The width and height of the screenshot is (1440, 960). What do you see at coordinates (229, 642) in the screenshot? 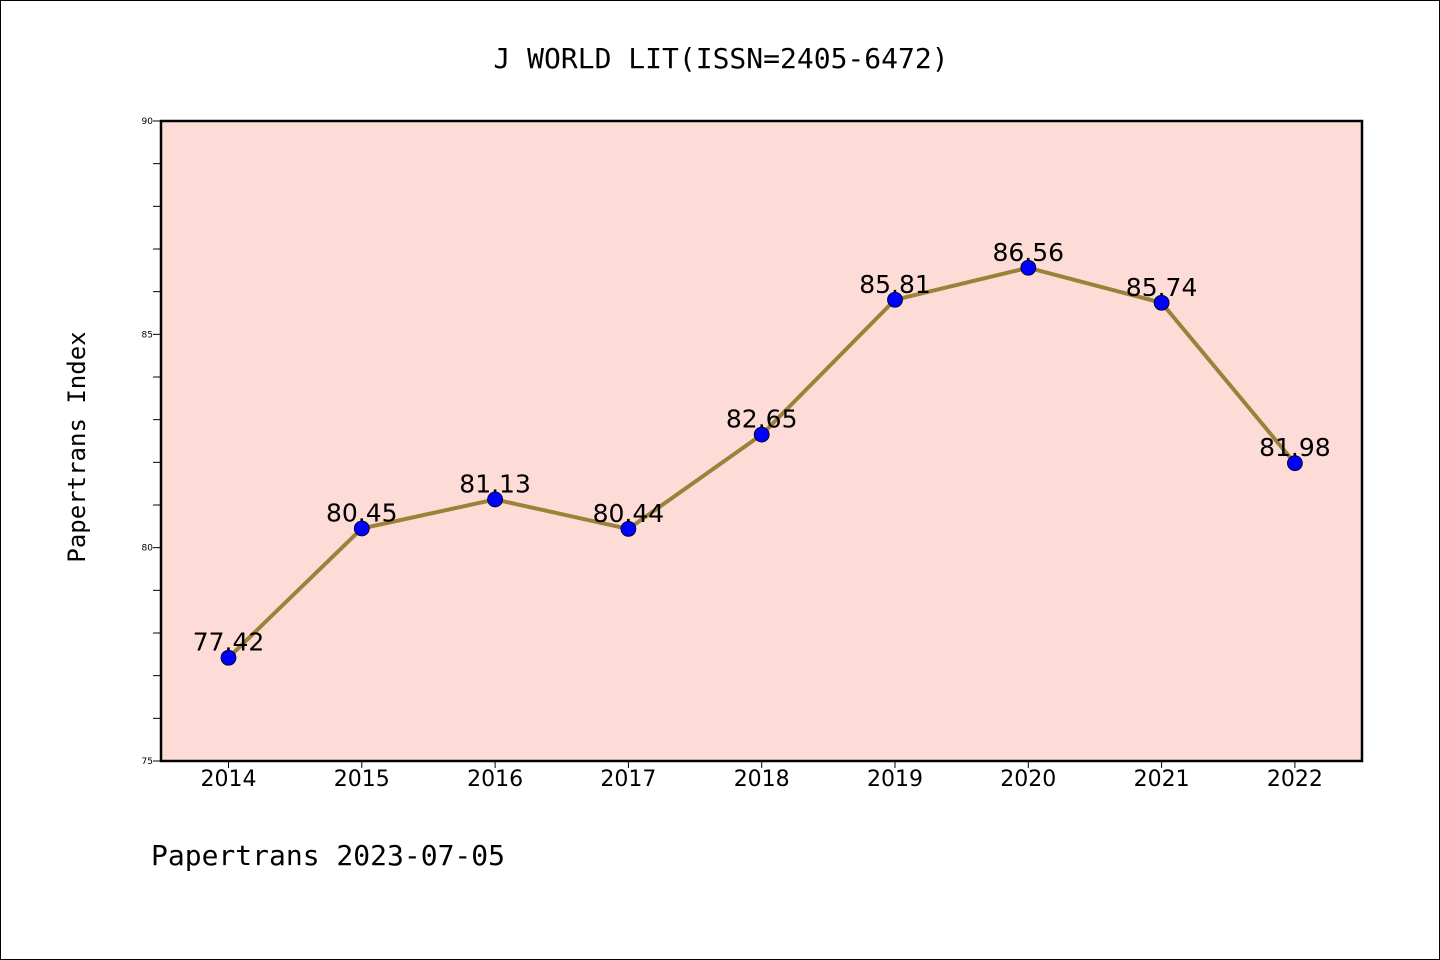
I see `data-label: 77.42` at bounding box center [229, 642].